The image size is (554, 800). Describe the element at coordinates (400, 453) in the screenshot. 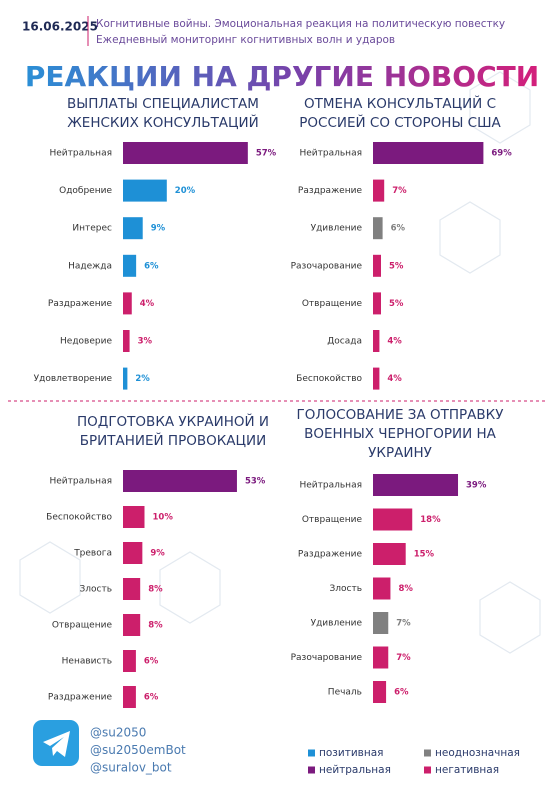

I see `chart-title: УКРАИНУ` at that location.